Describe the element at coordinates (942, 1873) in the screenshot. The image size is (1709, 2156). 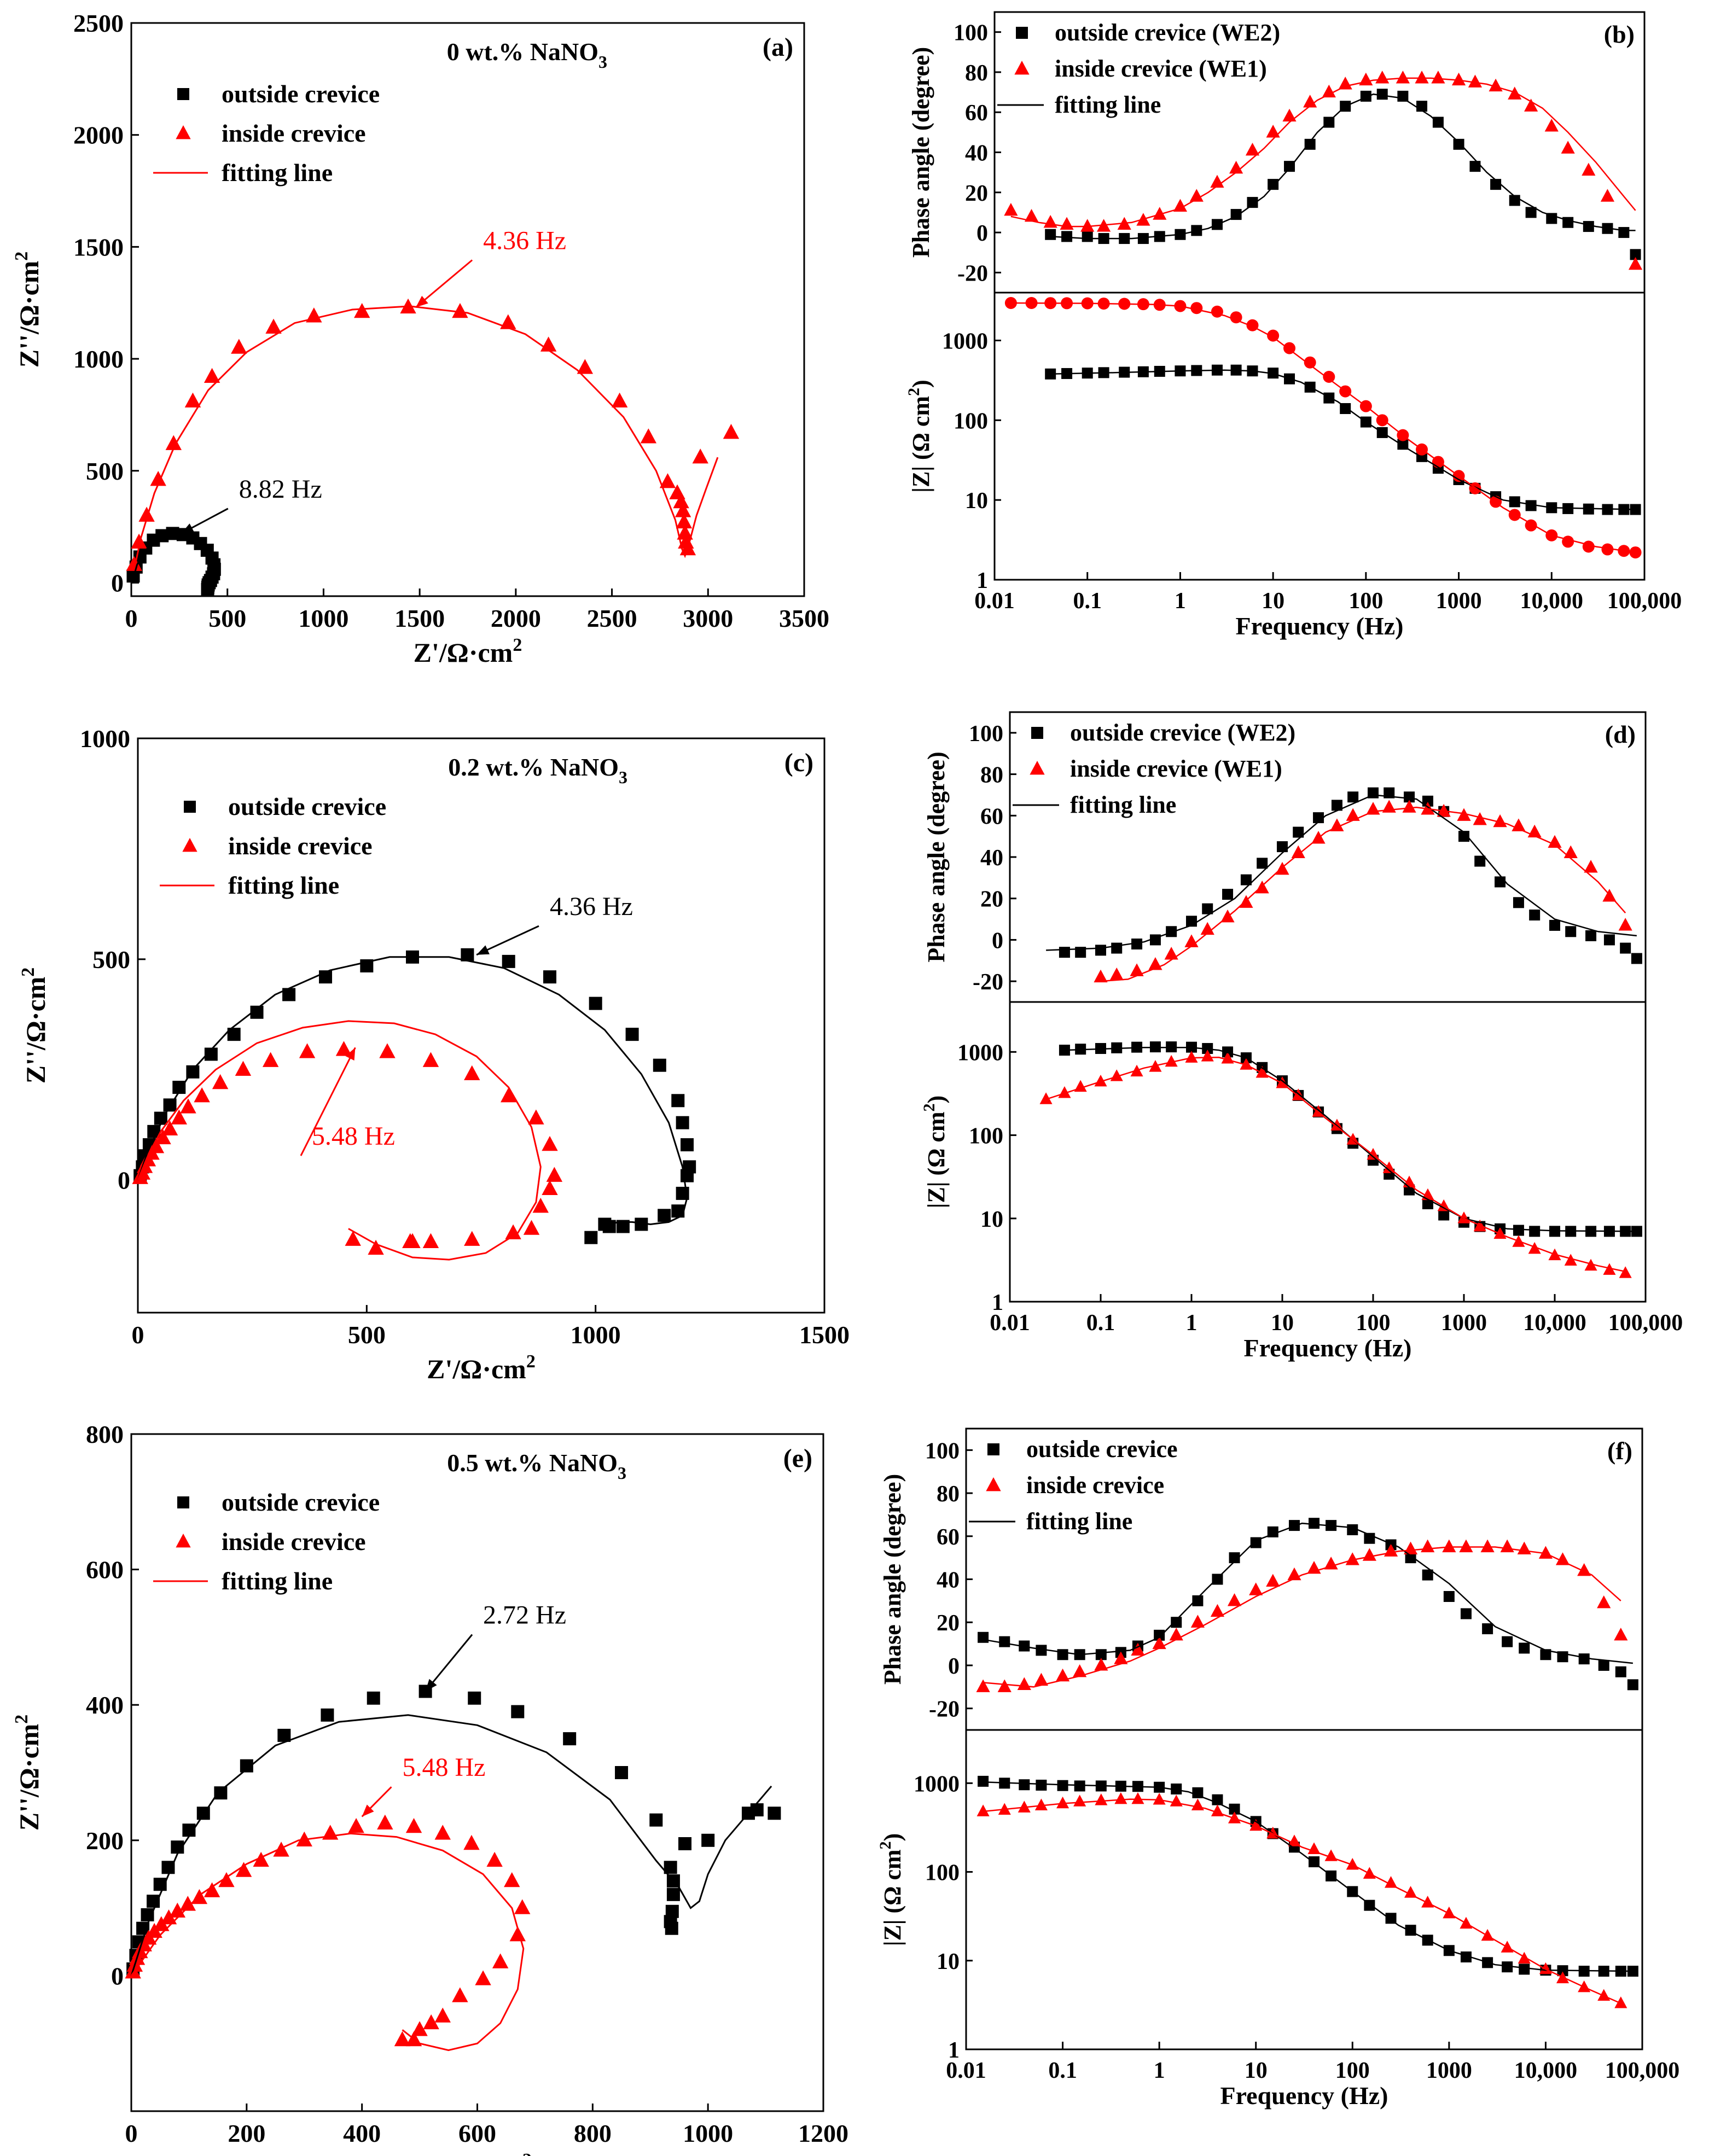
I see `modulus-tick-label: 100` at that location.